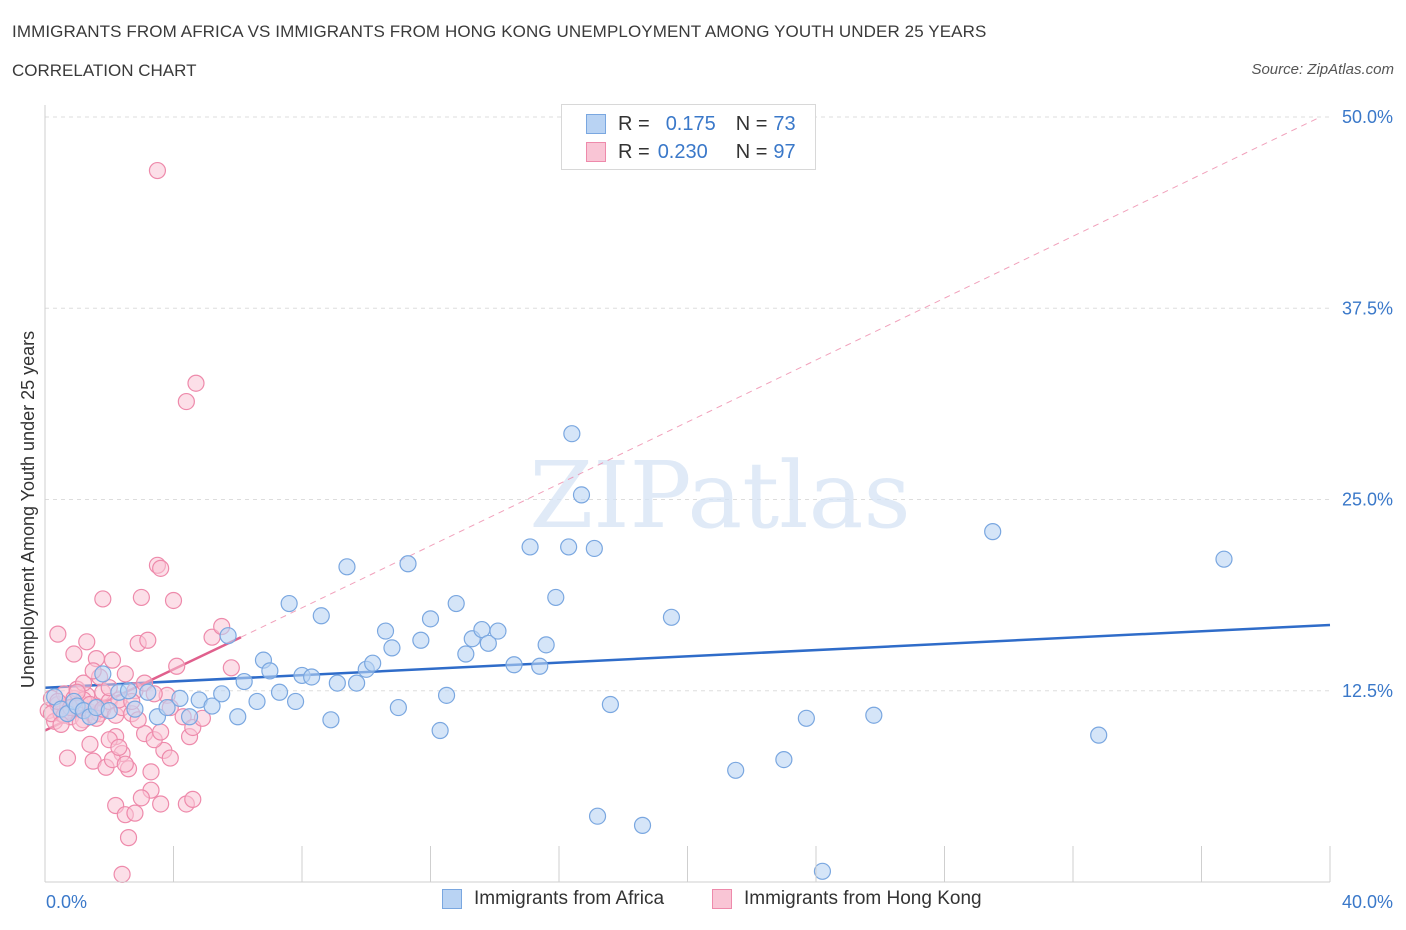 This screenshot has width=1406, height=930. What do you see at coordinates (784, 151) in the screenshot?
I see `hongkong-n-value: 97` at bounding box center [784, 151].